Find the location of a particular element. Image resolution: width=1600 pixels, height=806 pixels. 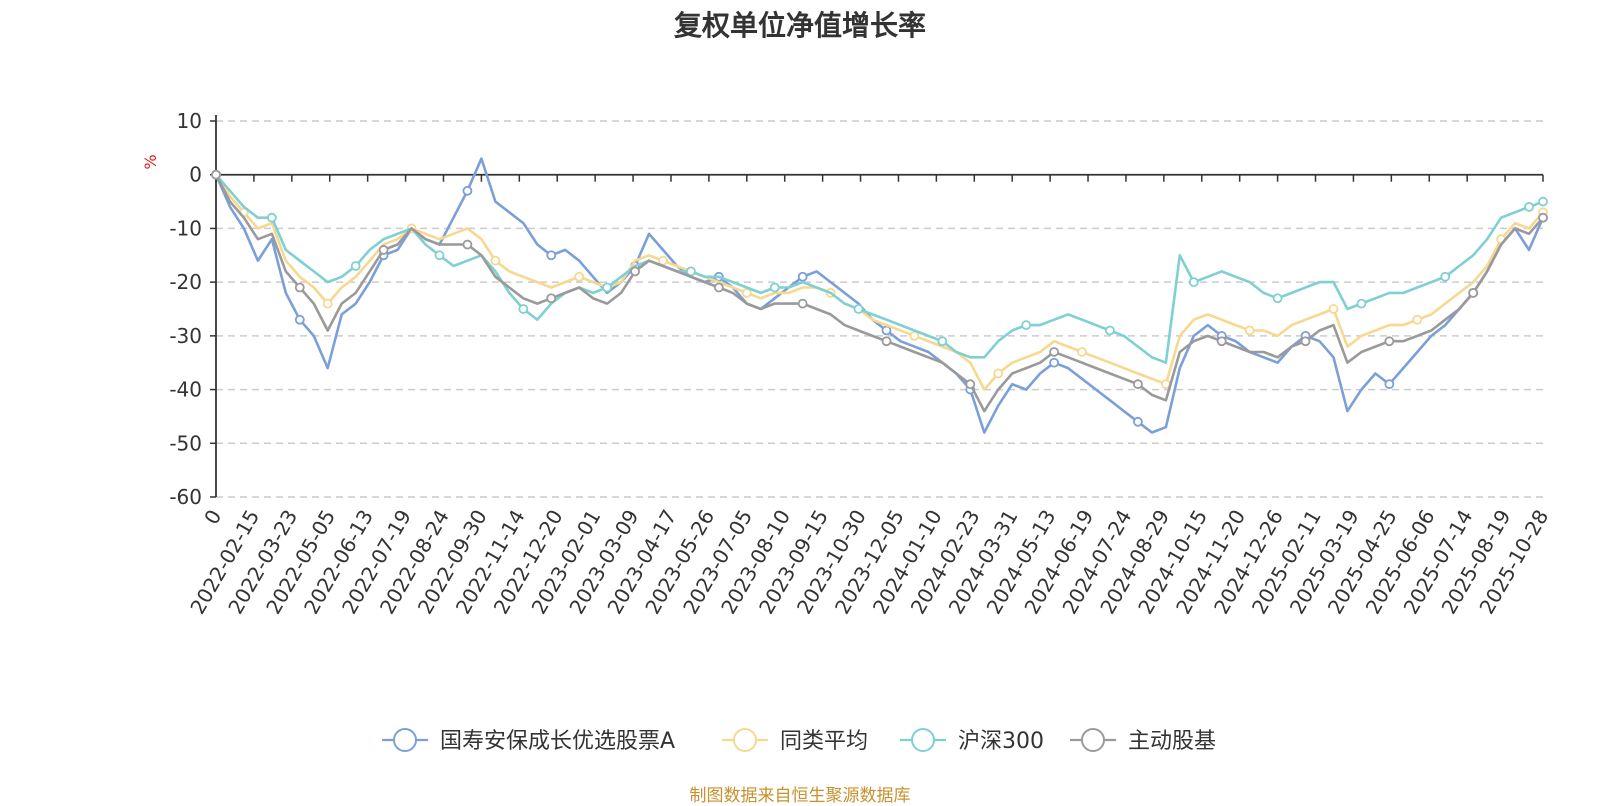

legend-item: 沪深300 is located at coordinates (972, 741).